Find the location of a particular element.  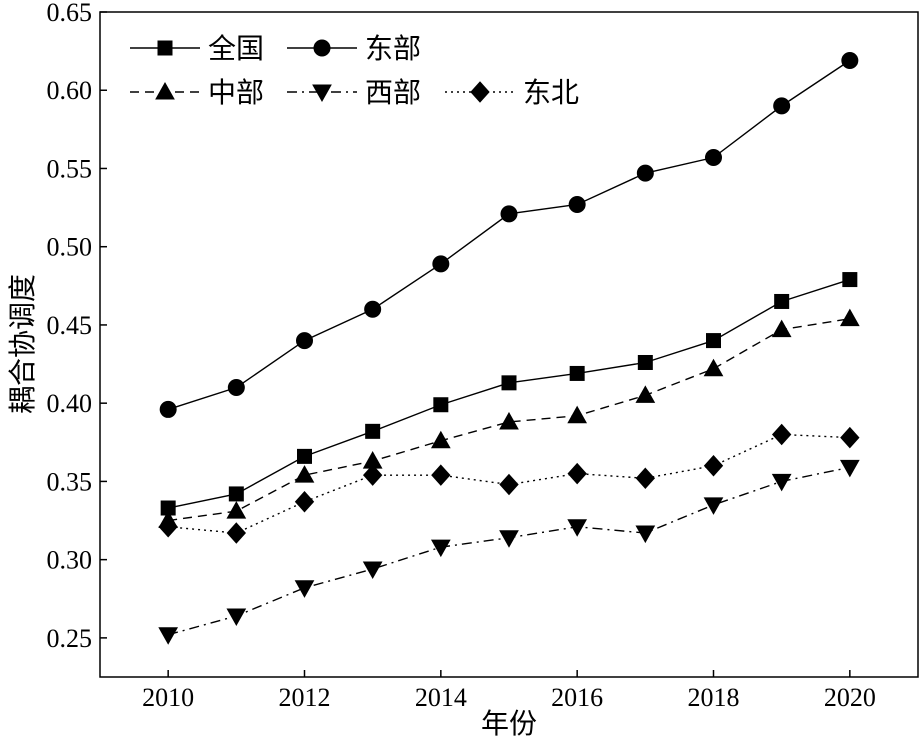

legend-label: 全国 is located at coordinates (236, 48).